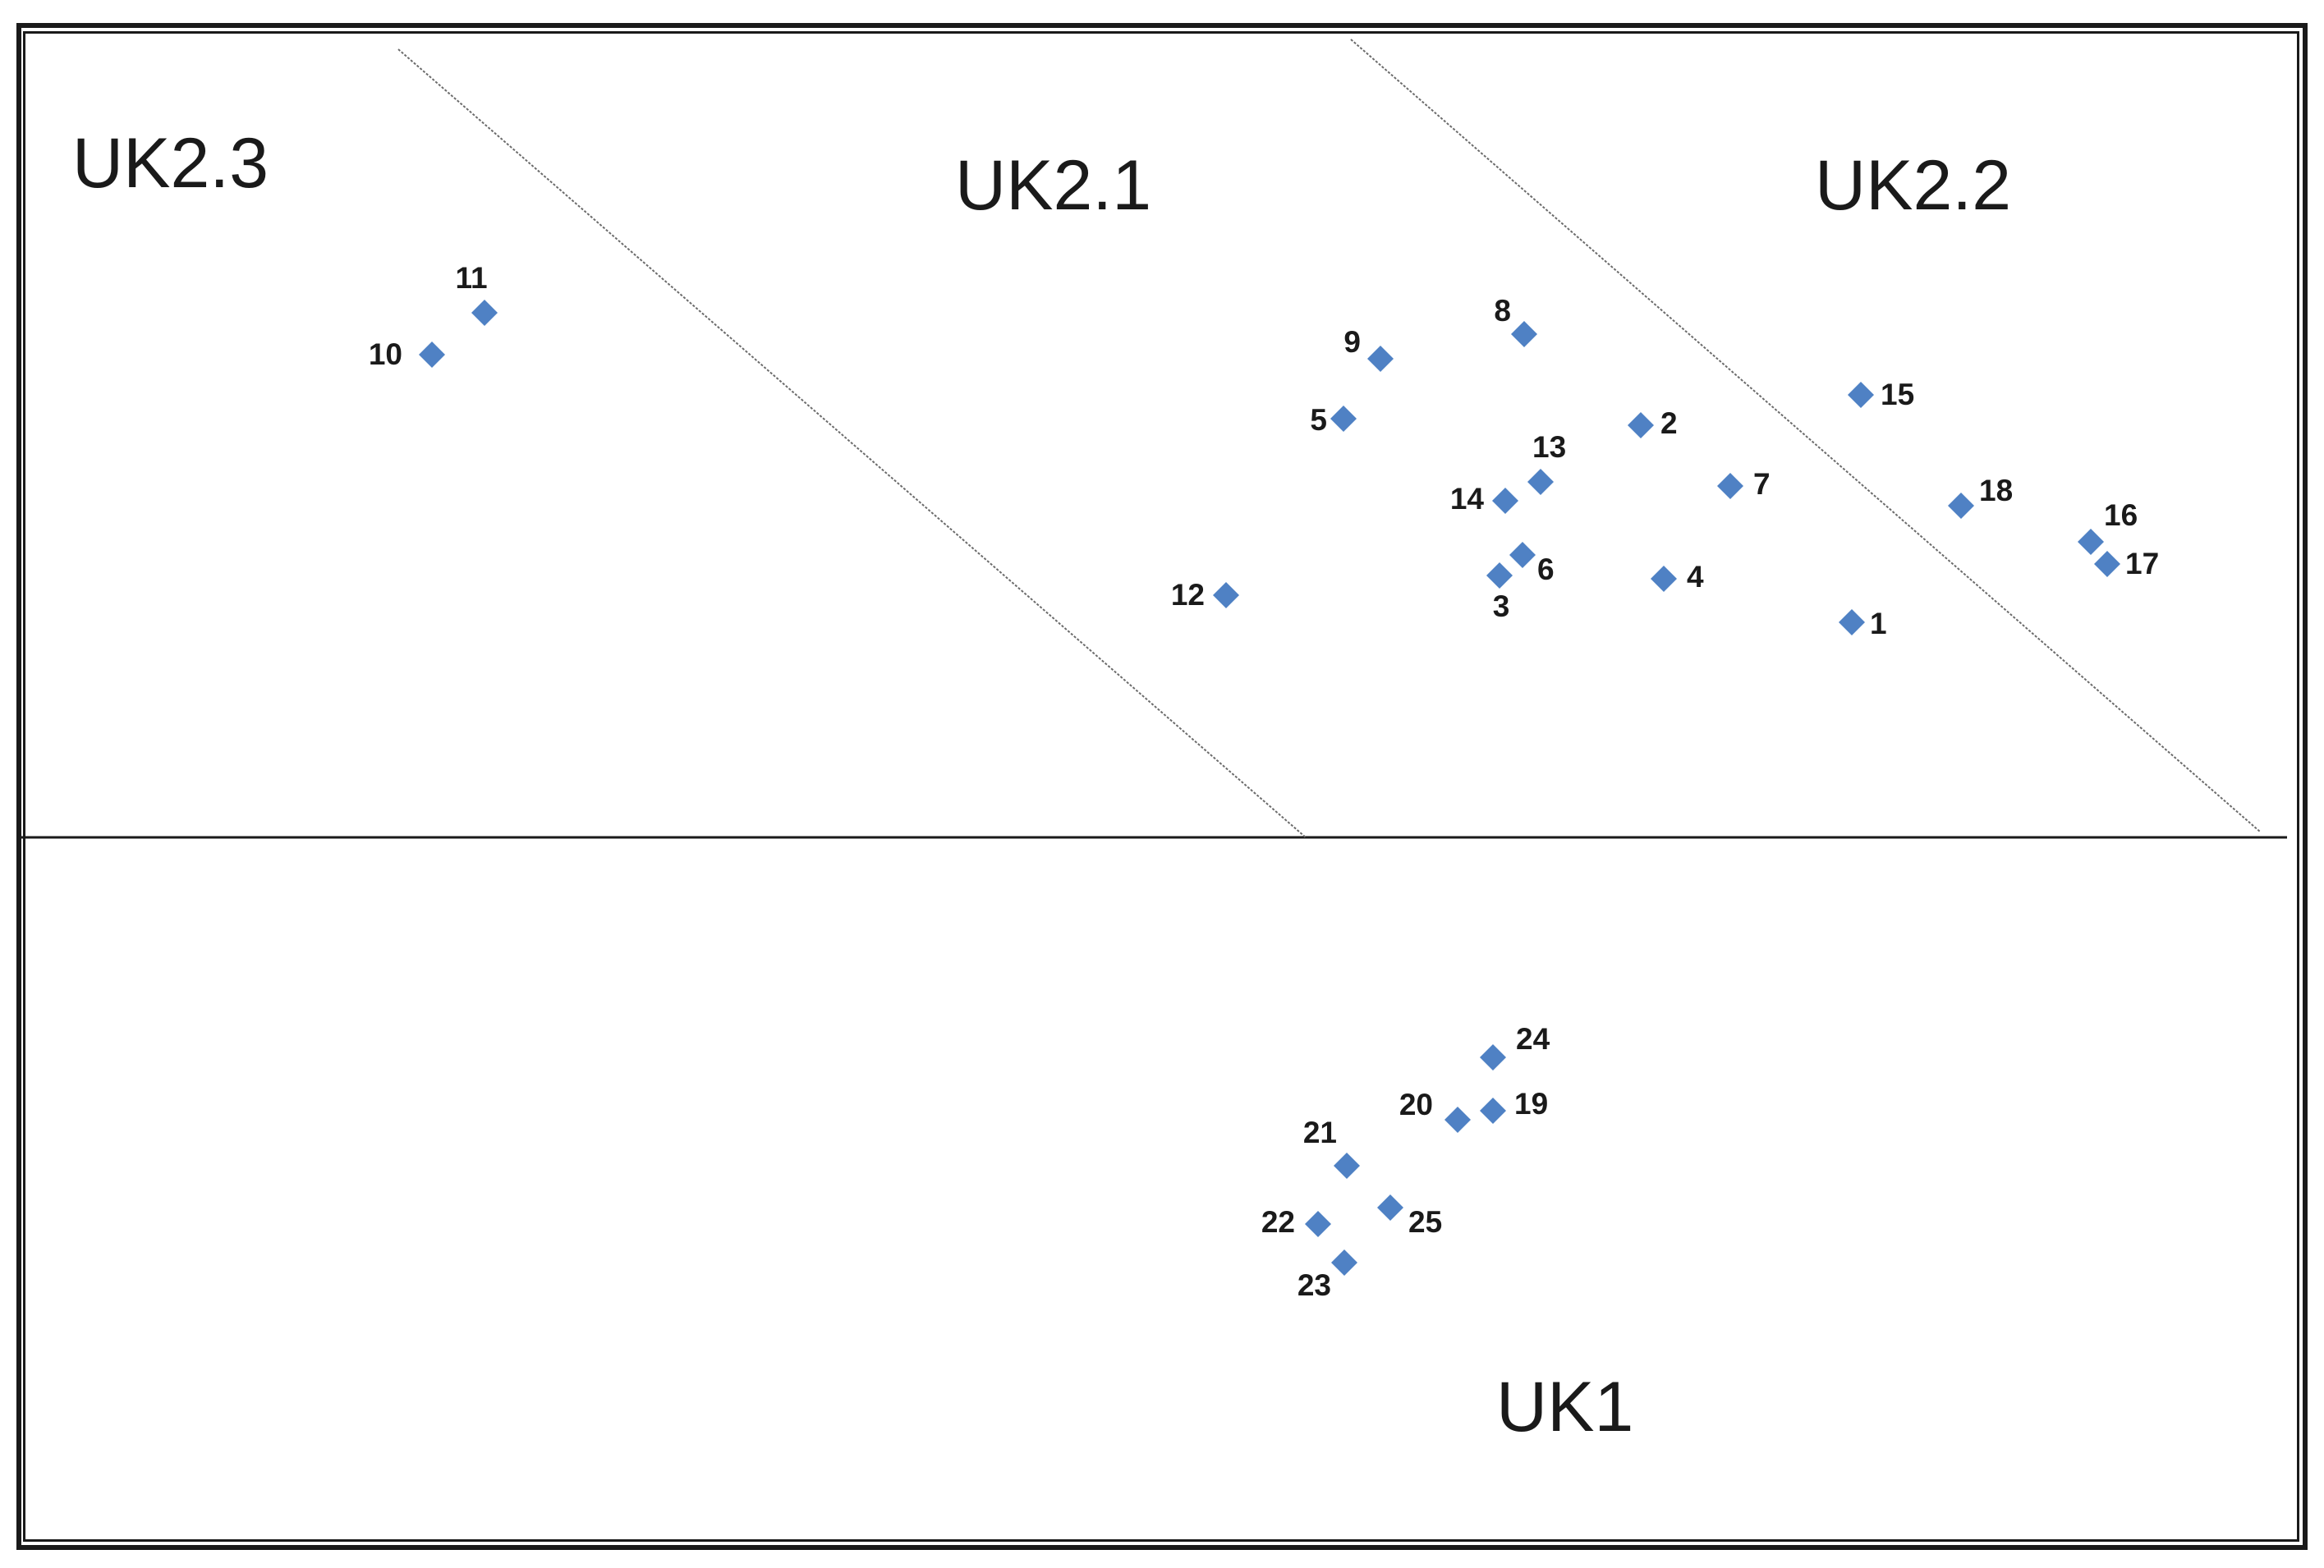 The image size is (2324, 1568). What do you see at coordinates (1318, 420) in the screenshot?
I see `point-label-5: 5` at bounding box center [1318, 420].